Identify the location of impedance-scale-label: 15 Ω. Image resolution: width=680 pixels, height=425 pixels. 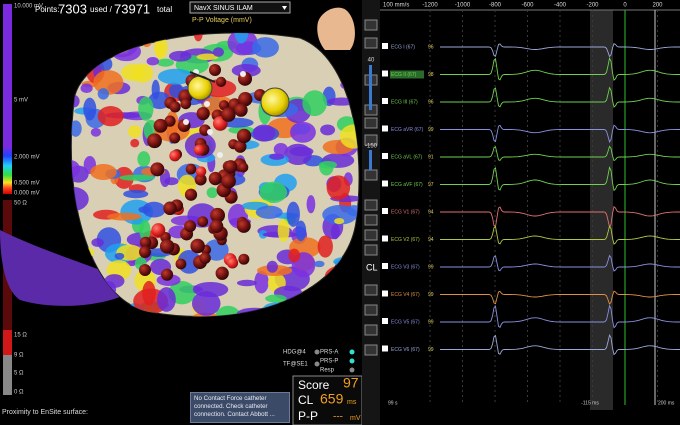
(20, 336).